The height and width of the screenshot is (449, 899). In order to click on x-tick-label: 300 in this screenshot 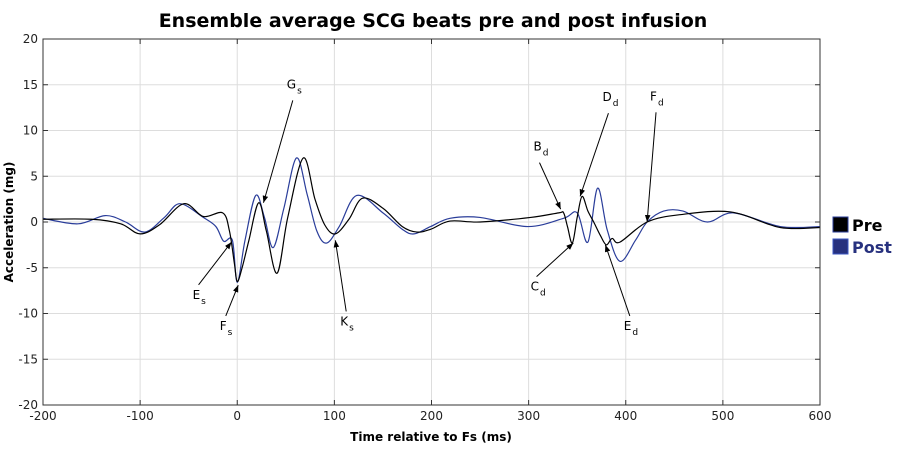, I will do `click(528, 416)`.